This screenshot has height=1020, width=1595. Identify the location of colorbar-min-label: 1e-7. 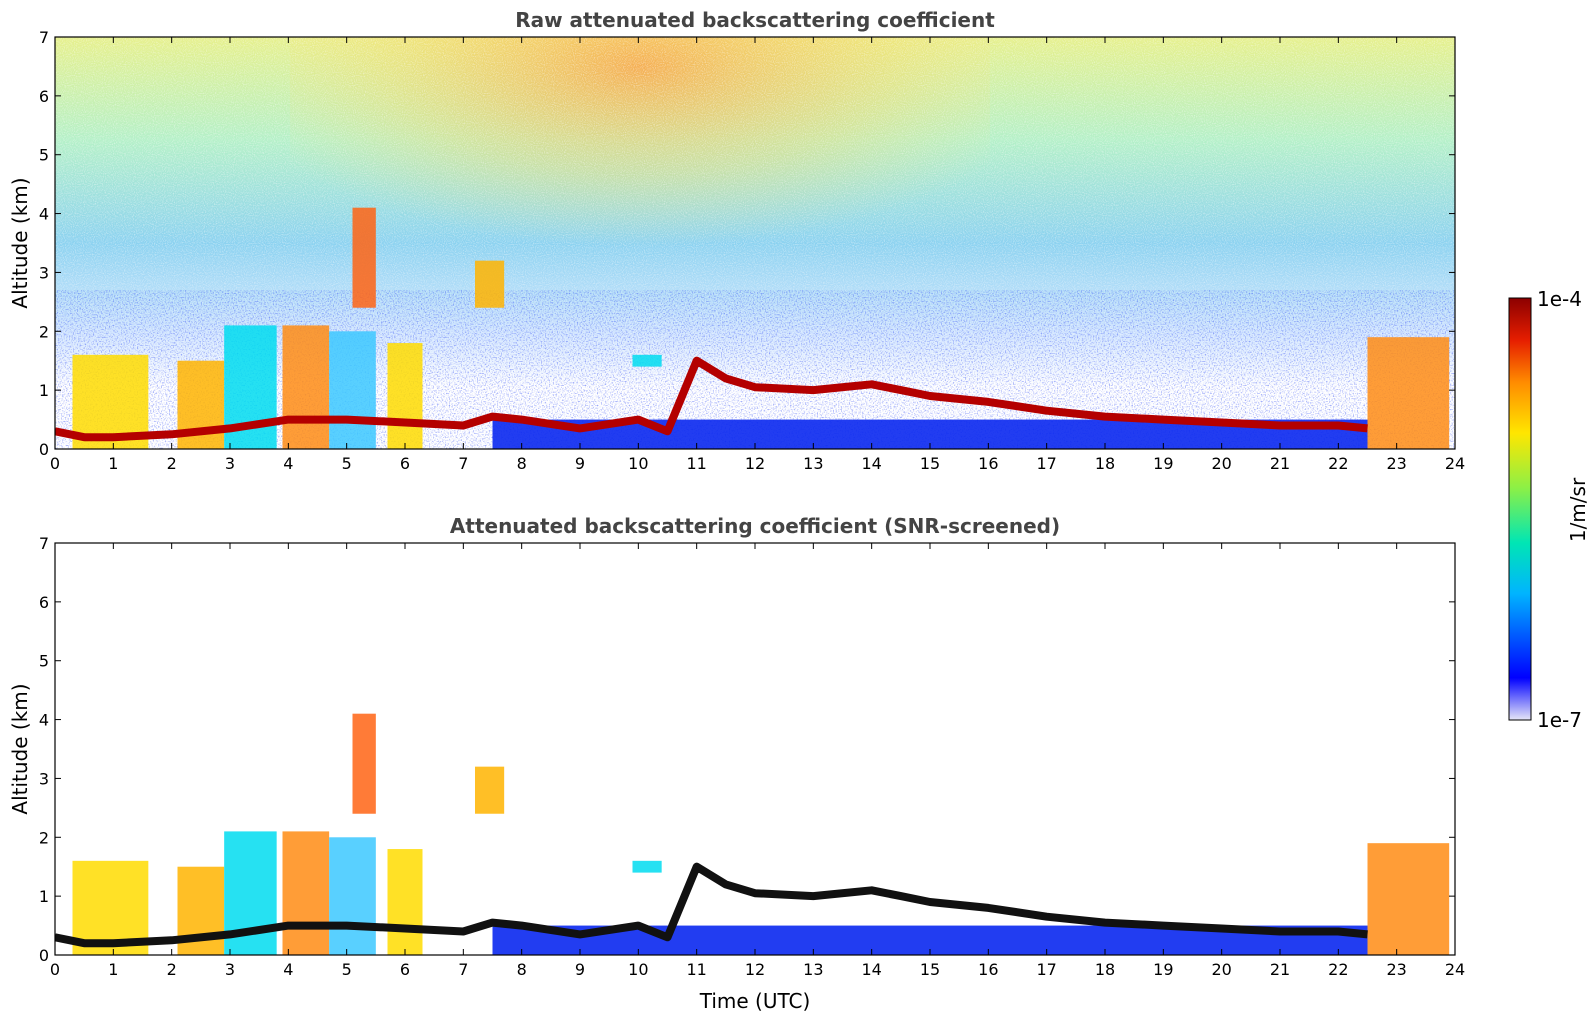
(1559, 720).